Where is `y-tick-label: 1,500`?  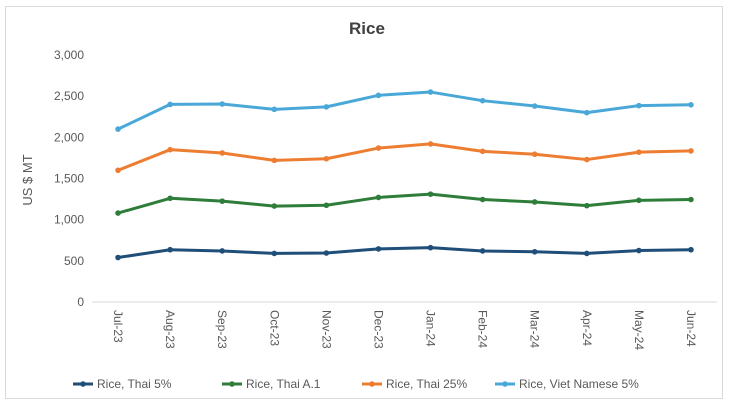
y-tick-label: 1,500 is located at coordinates (69, 179).